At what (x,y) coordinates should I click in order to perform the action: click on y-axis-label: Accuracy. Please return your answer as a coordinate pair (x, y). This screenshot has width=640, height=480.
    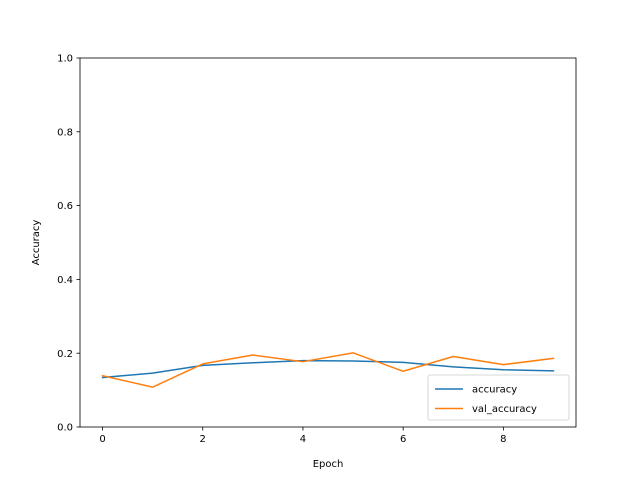
    Looking at the image, I should click on (36, 243).